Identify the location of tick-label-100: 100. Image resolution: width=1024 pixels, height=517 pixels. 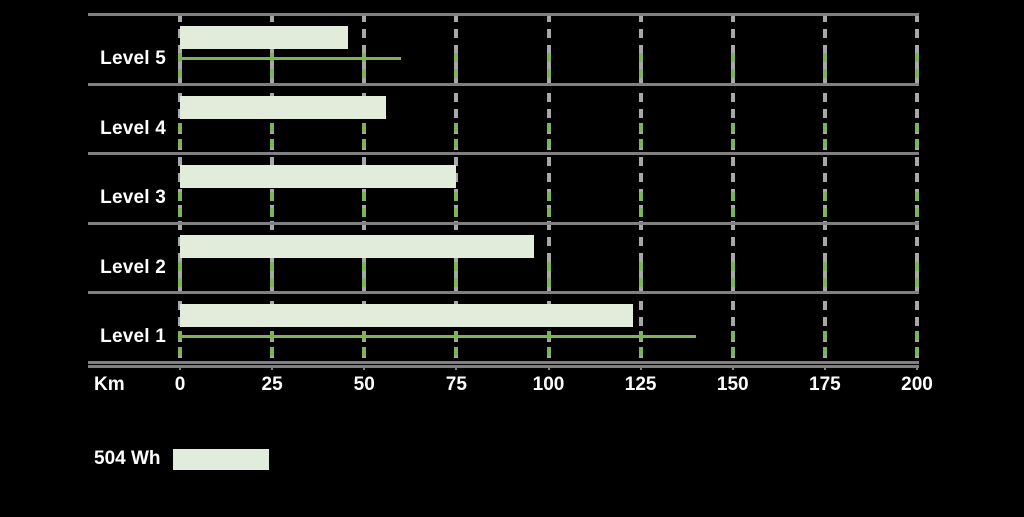
(548, 384).